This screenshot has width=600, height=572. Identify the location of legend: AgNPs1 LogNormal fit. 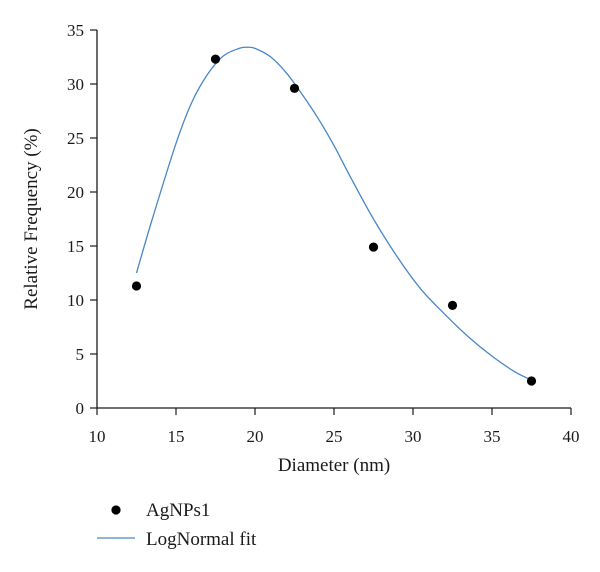
(177, 525).